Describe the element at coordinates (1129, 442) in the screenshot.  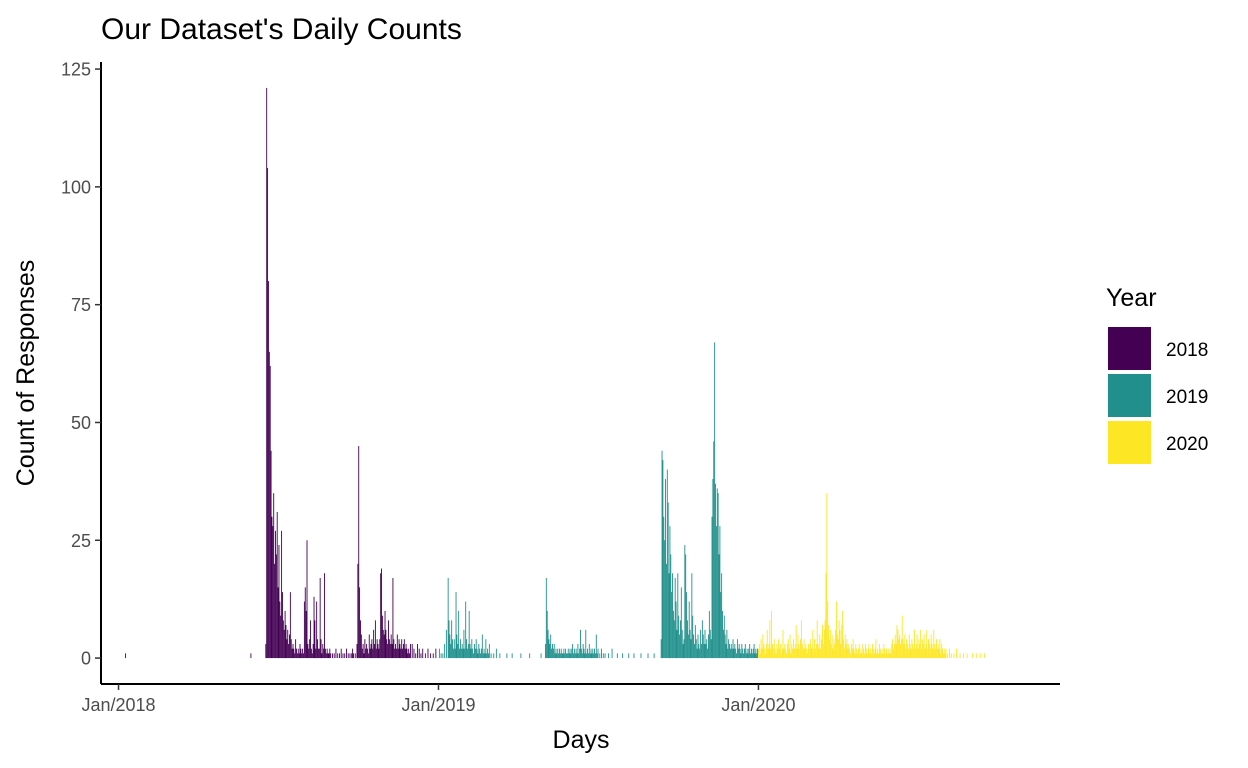
I see `legend-swatch-2020` at that location.